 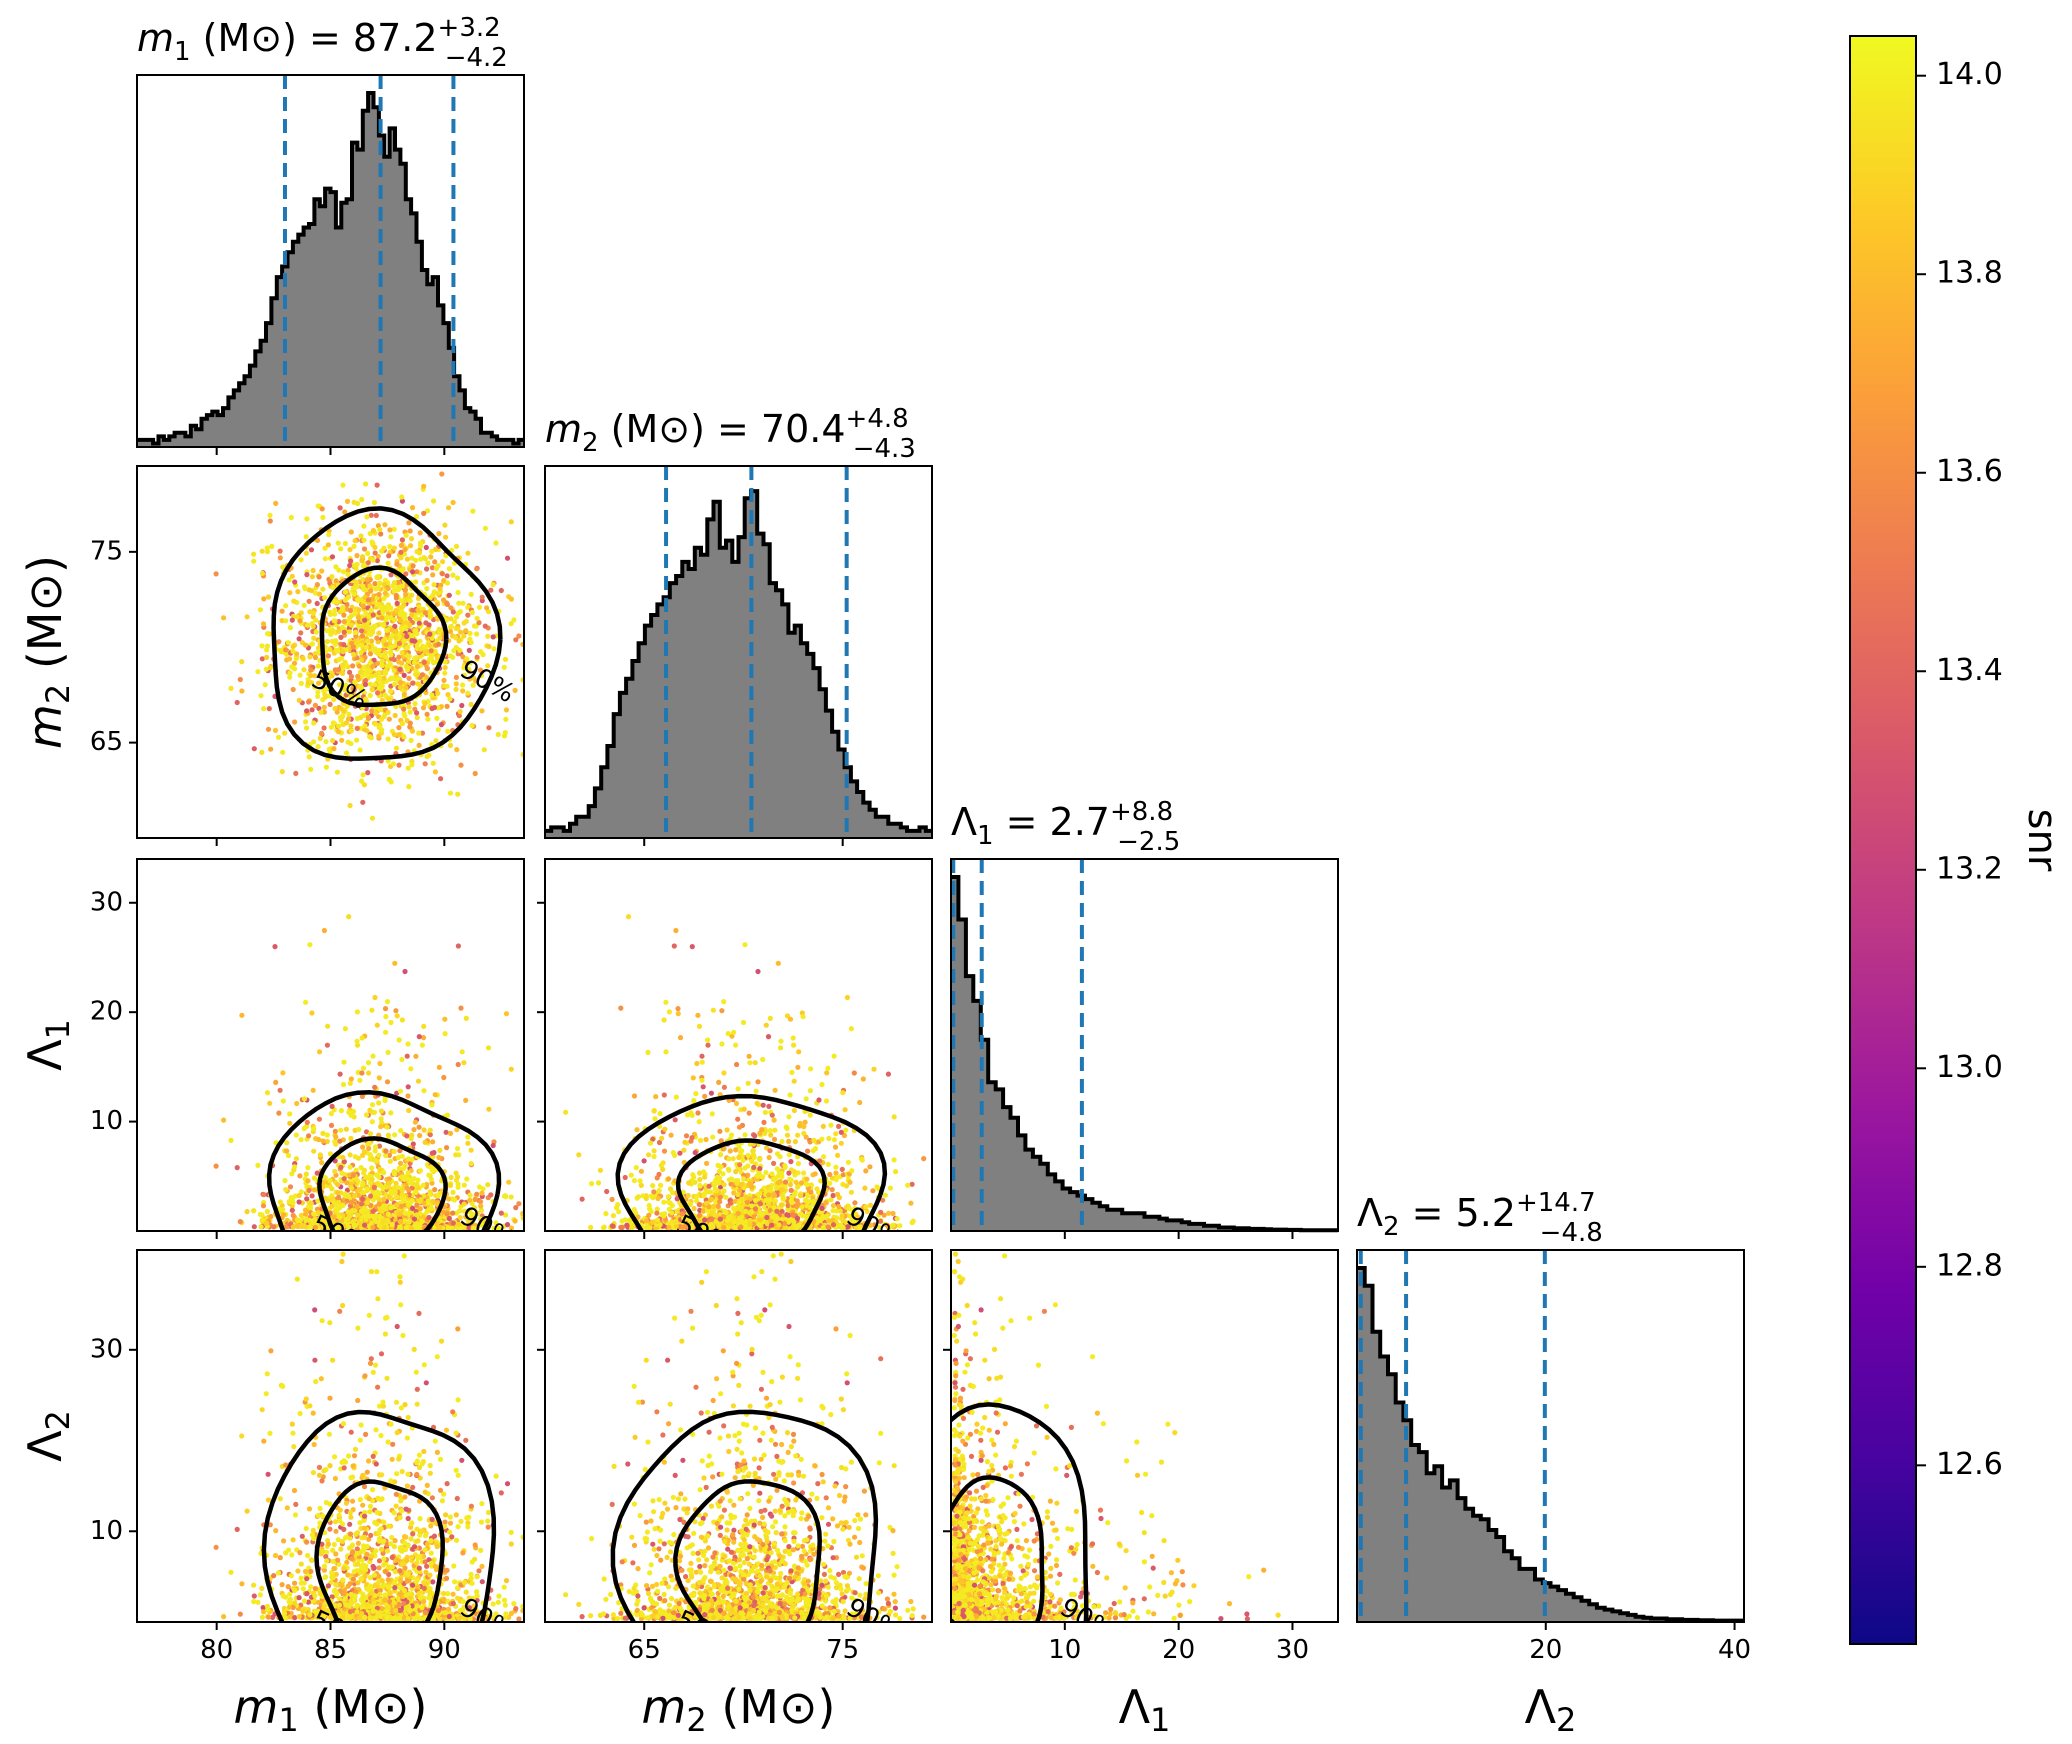 I want to click on scatter-m2-vs-m1, so click(x=368, y=643).